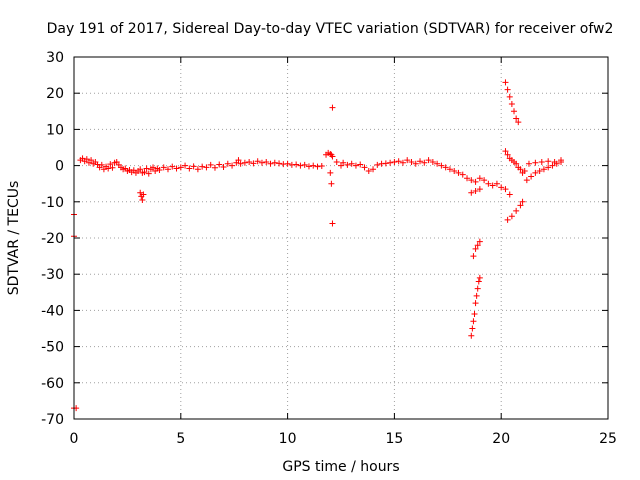  I want to click on y-tick-label: -60, so click(52, 384).